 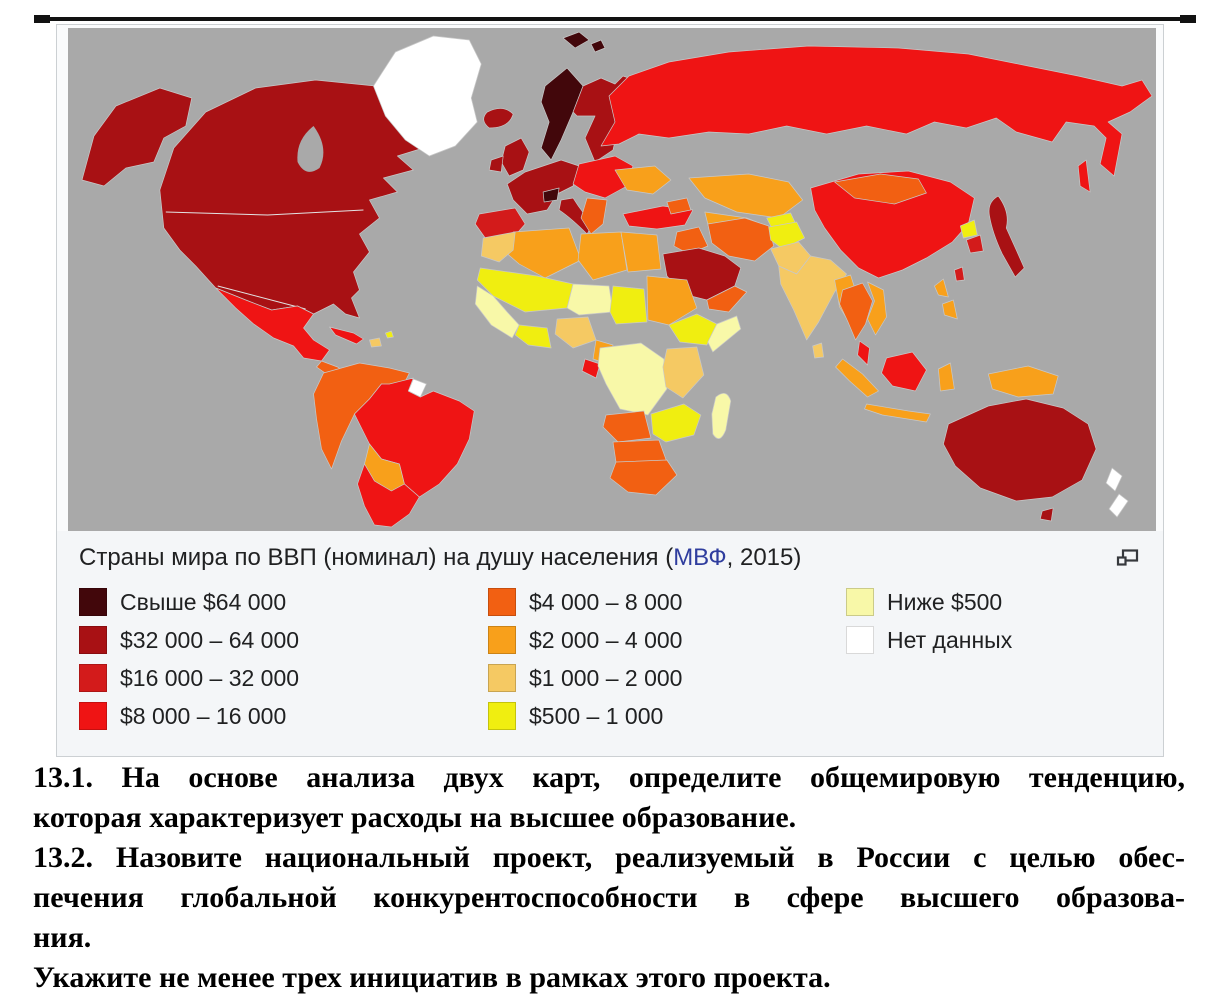 I want to click on map-region-alaska, so click(x=137, y=137).